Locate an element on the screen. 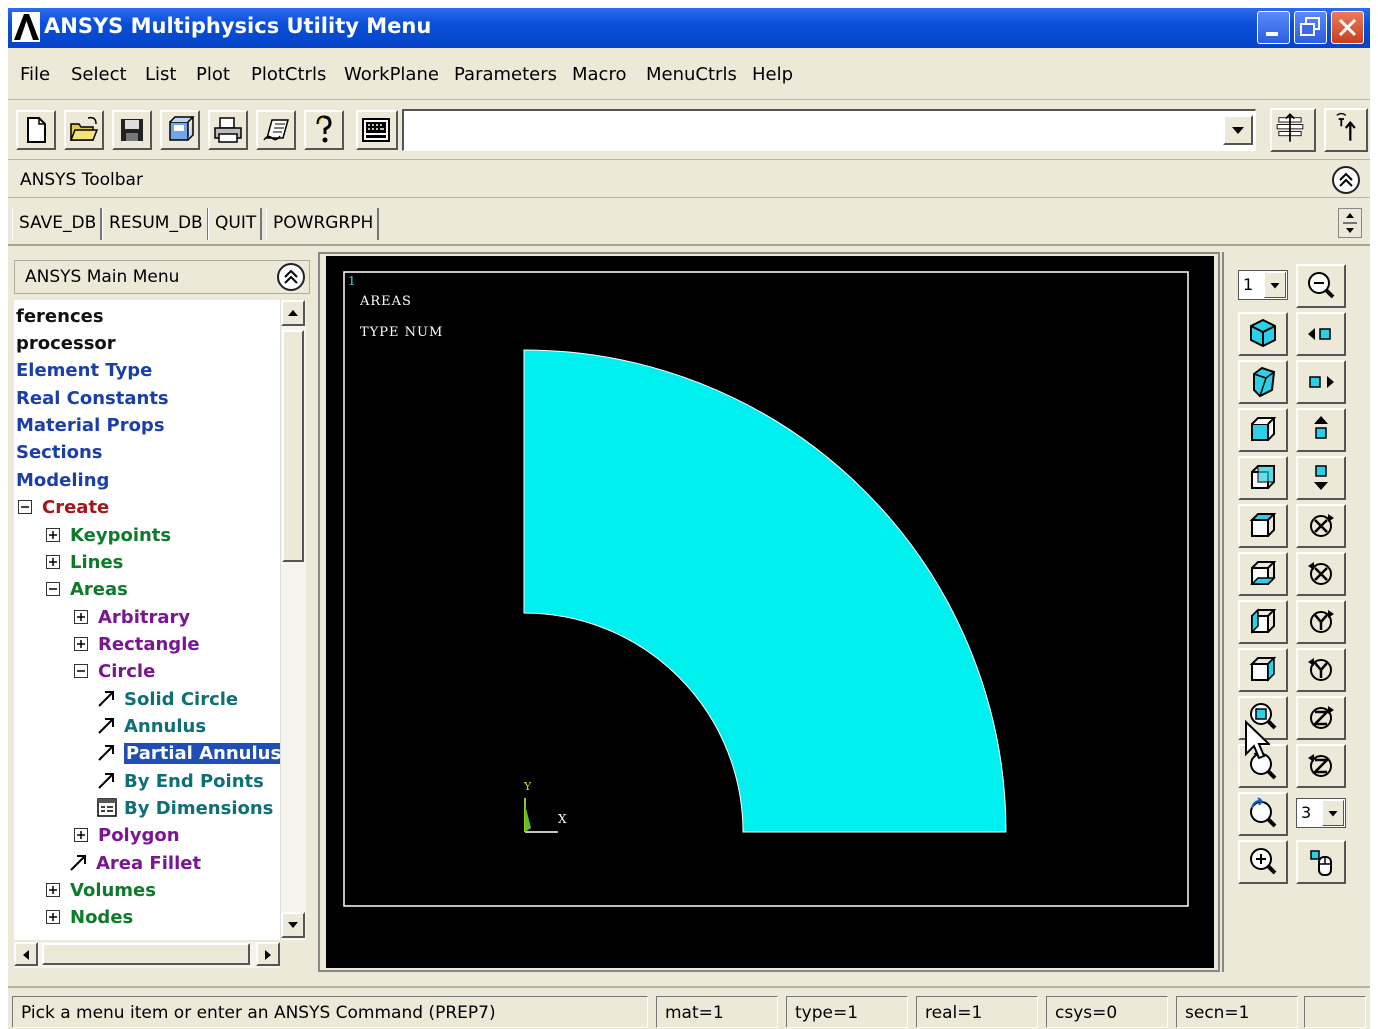 The image size is (1378, 1029). rotate-right-button is located at coordinates (1321, 382).